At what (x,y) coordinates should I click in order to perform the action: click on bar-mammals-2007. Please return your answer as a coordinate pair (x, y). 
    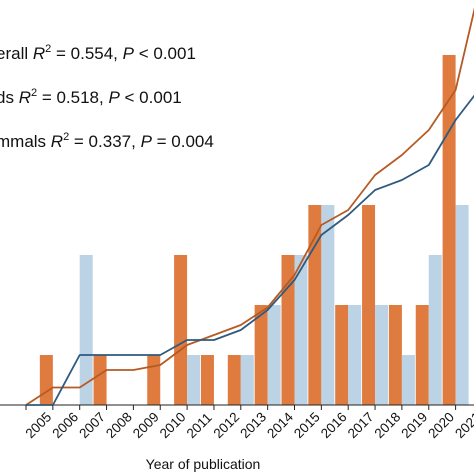
    Looking at the image, I should click on (86, 330).